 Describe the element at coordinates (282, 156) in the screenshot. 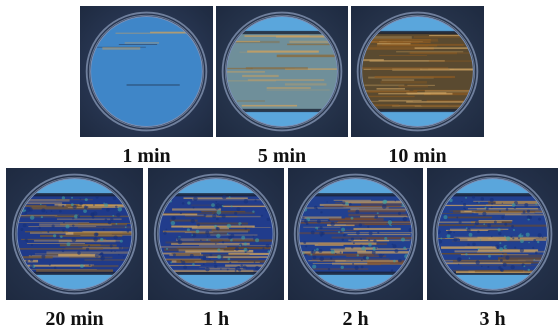

I see `caption-5min: 5 min` at that location.